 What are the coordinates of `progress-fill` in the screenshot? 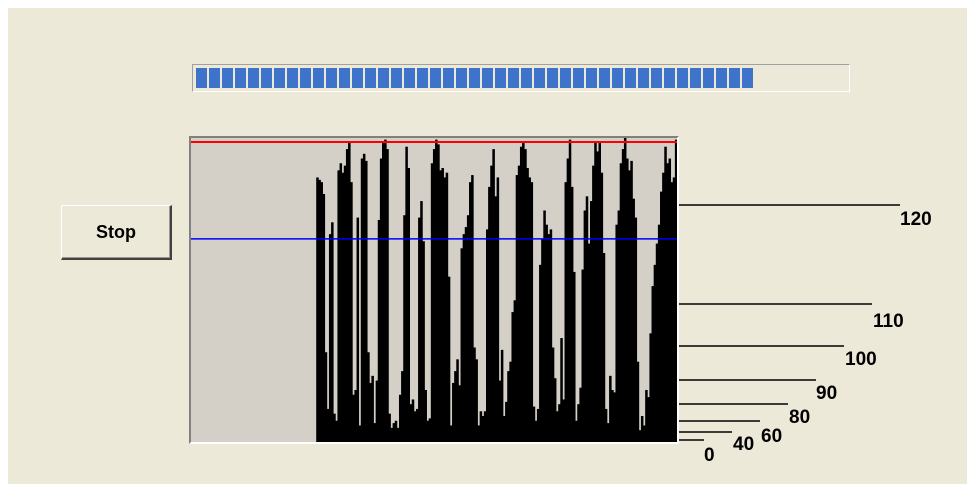 It's located at (474, 78).